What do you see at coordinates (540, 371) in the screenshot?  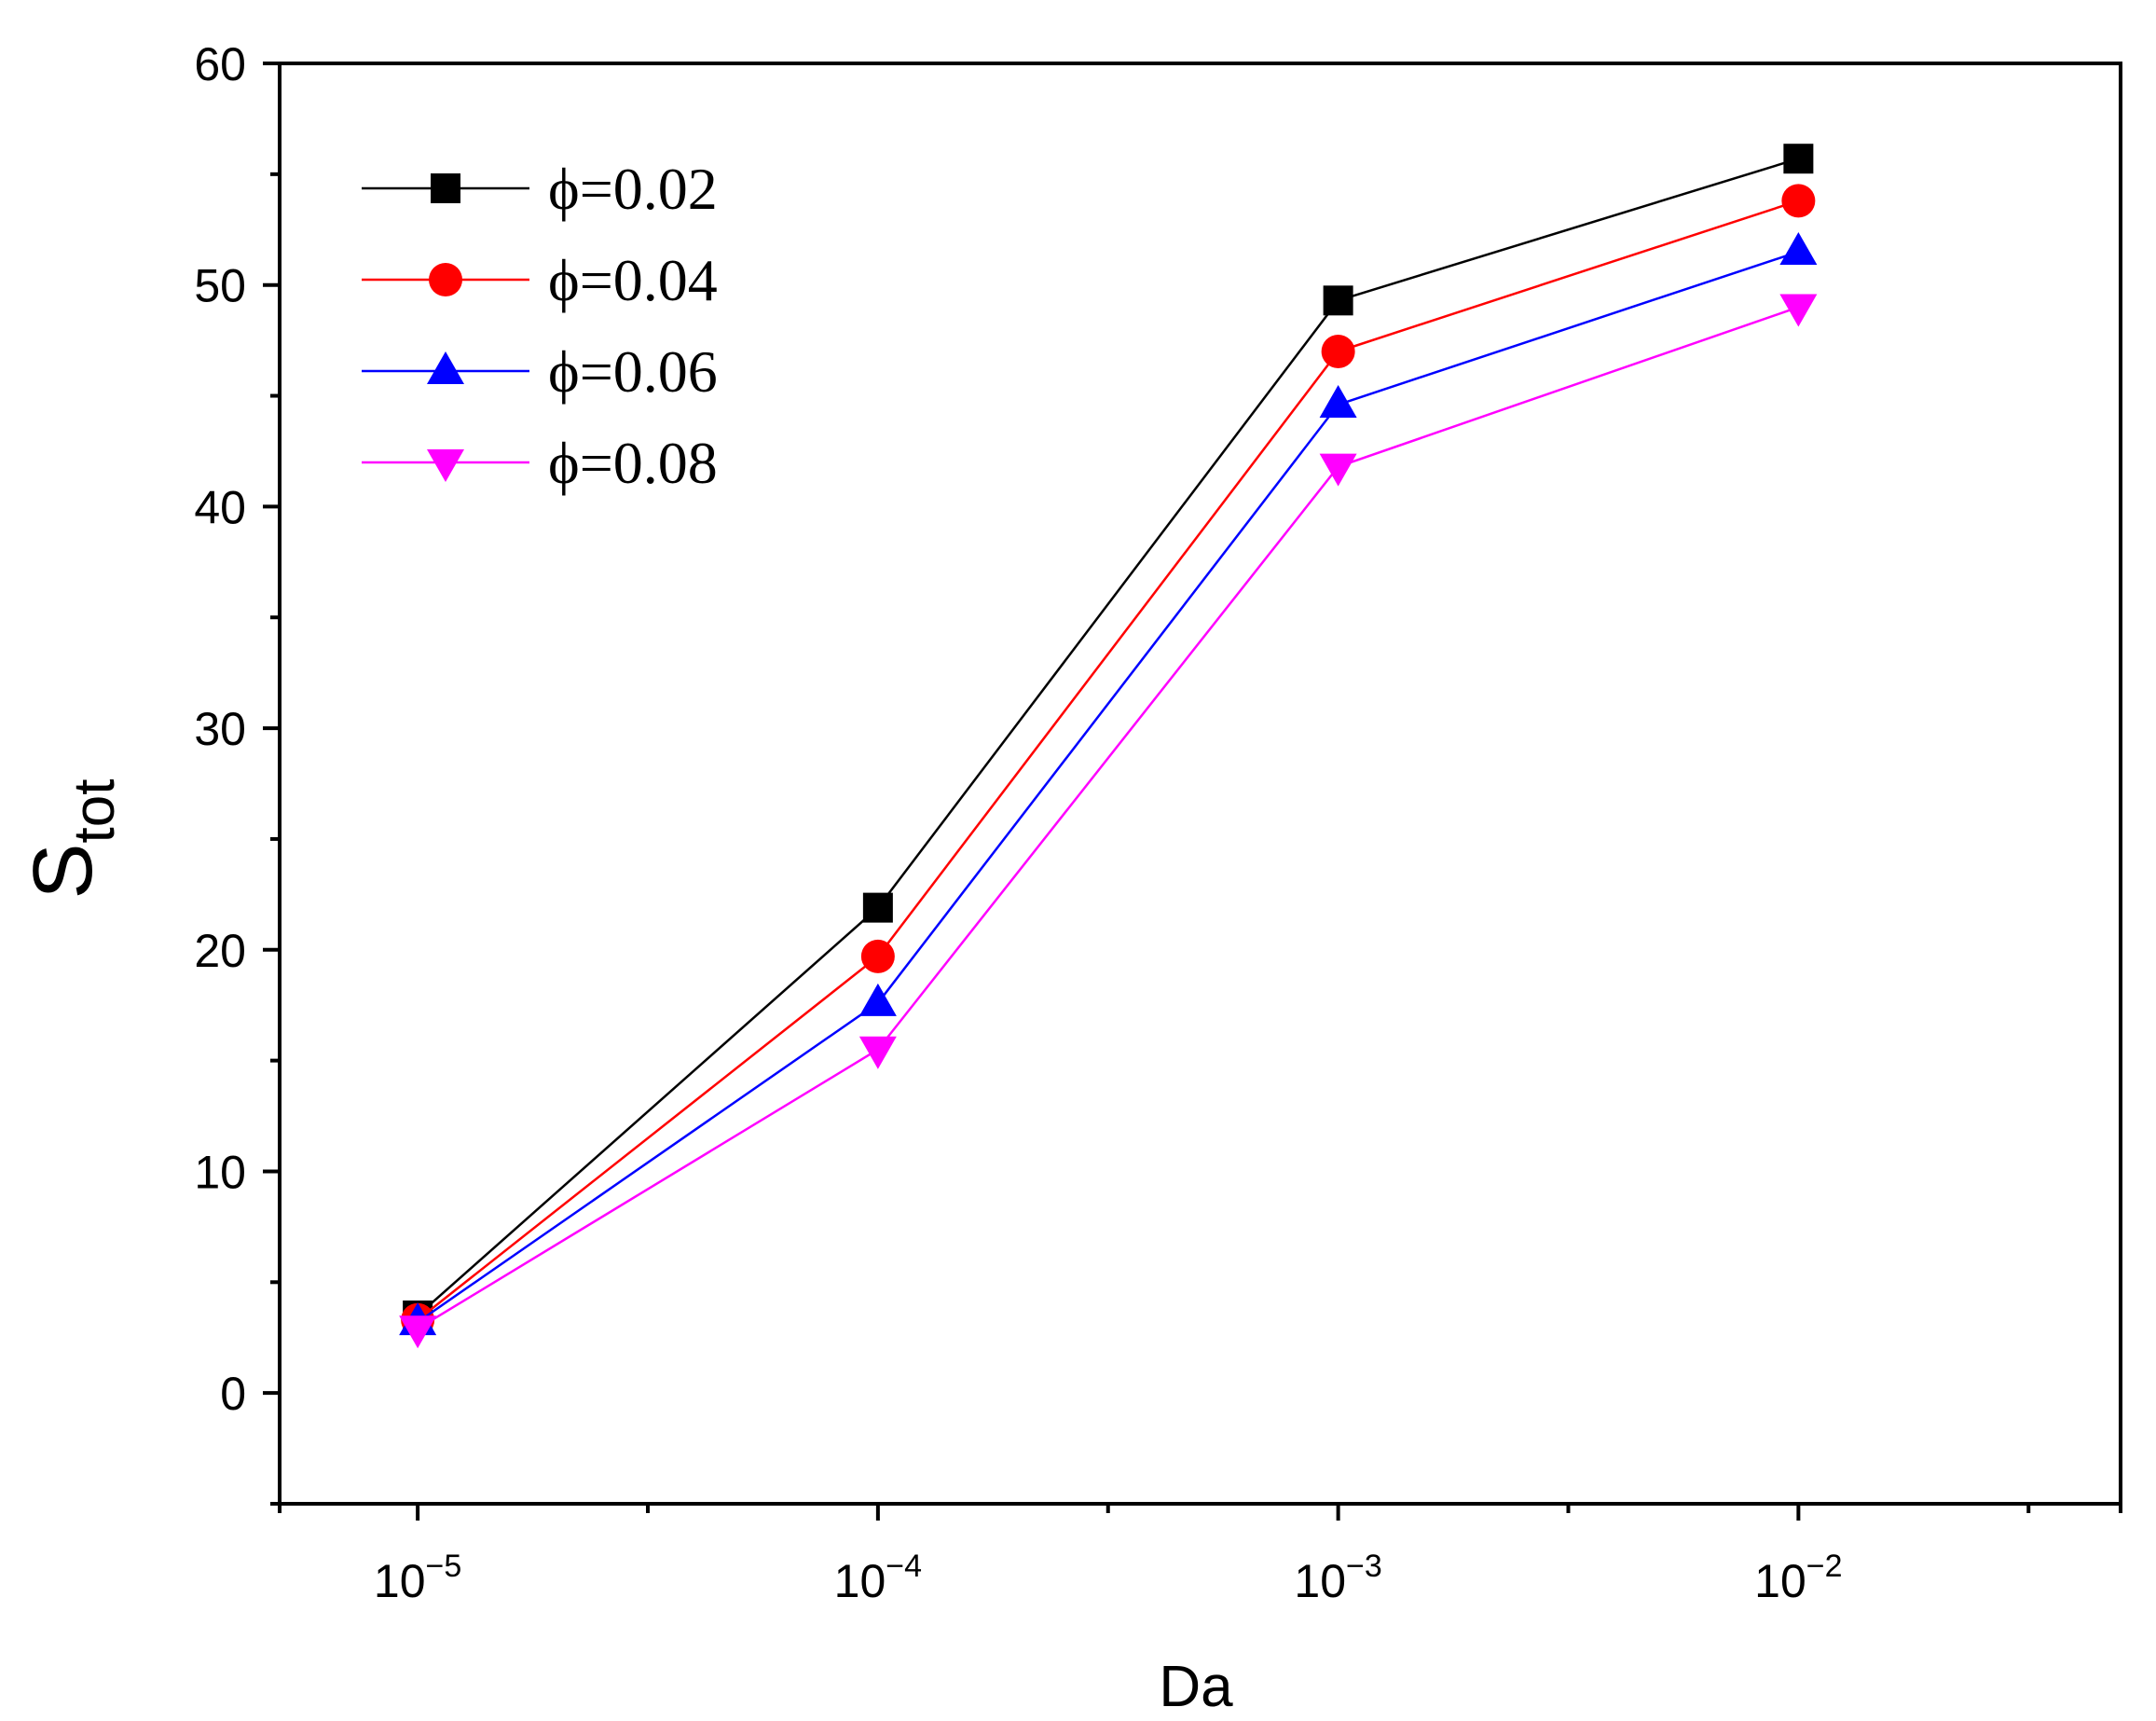 I see `legend-item: ϕ=0.06` at bounding box center [540, 371].